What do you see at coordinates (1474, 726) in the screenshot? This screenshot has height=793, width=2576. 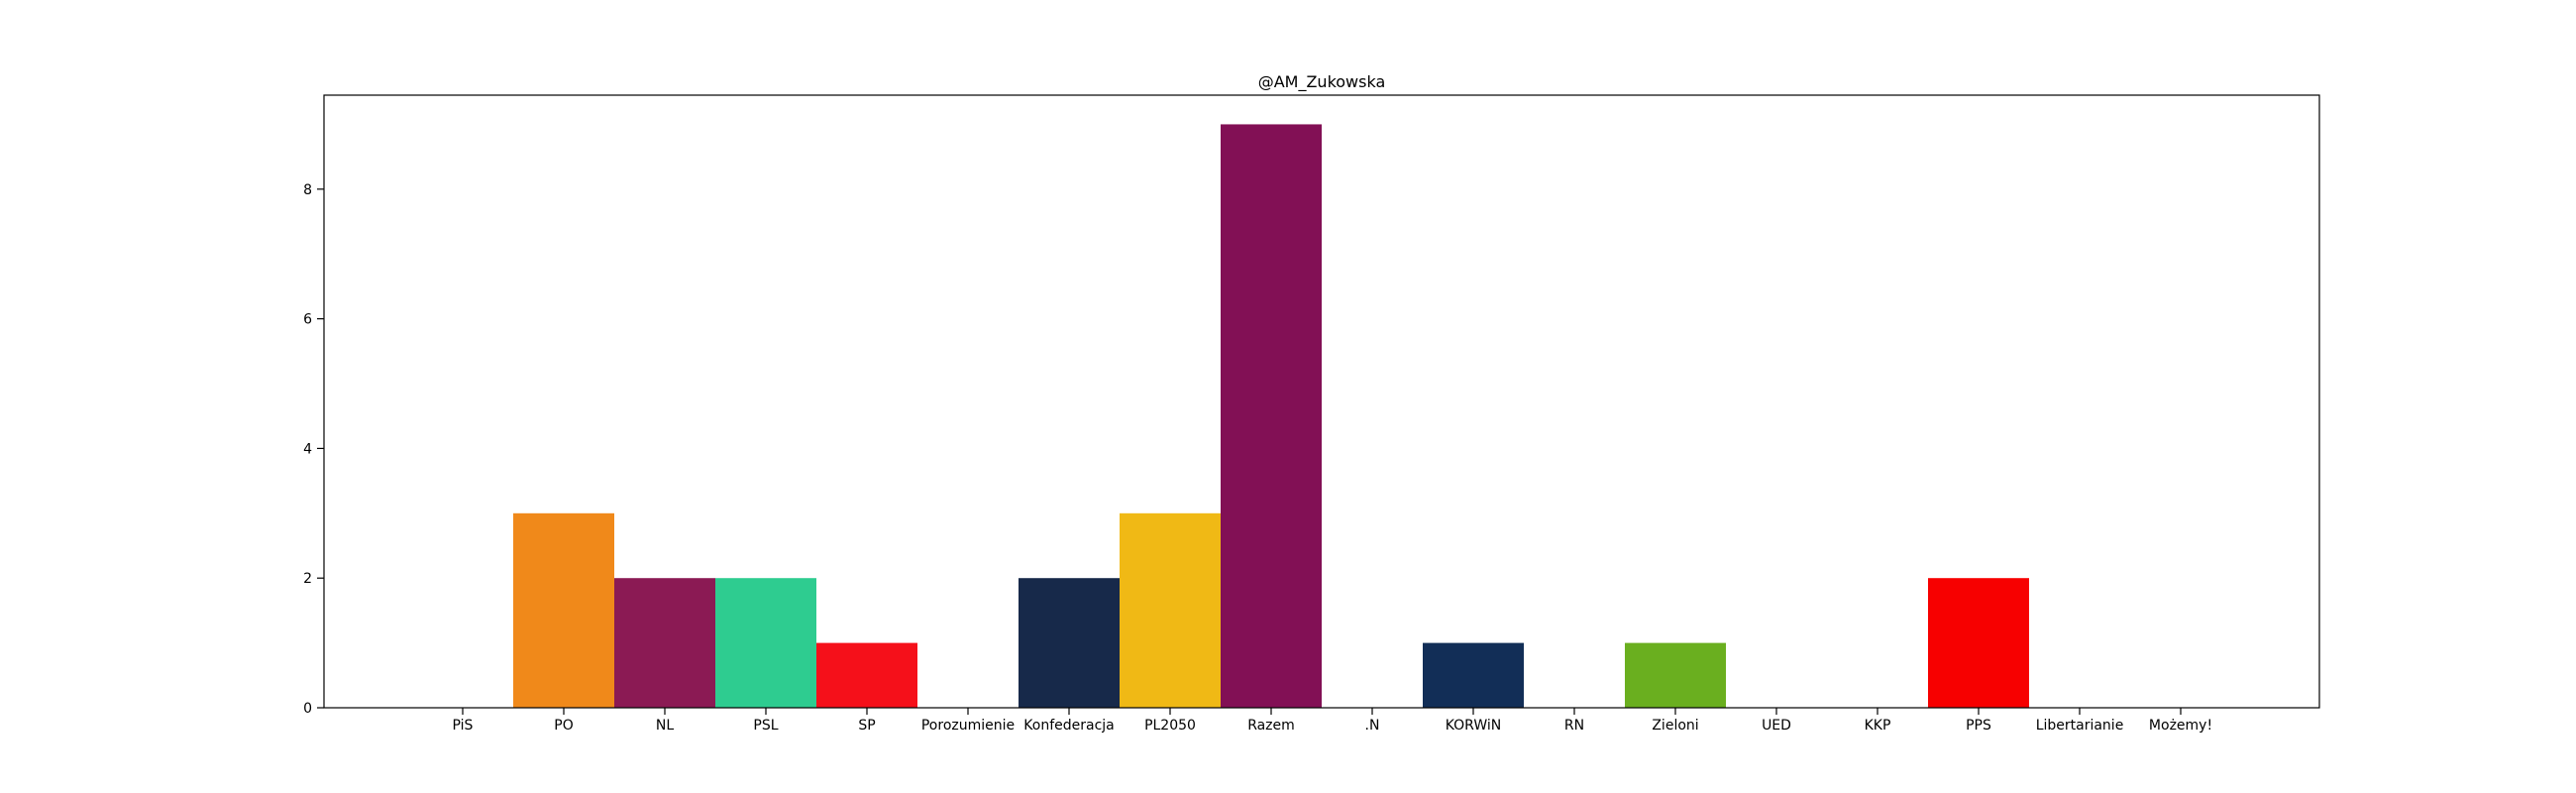 I see `x-tick-label: KORWiN` at bounding box center [1474, 726].